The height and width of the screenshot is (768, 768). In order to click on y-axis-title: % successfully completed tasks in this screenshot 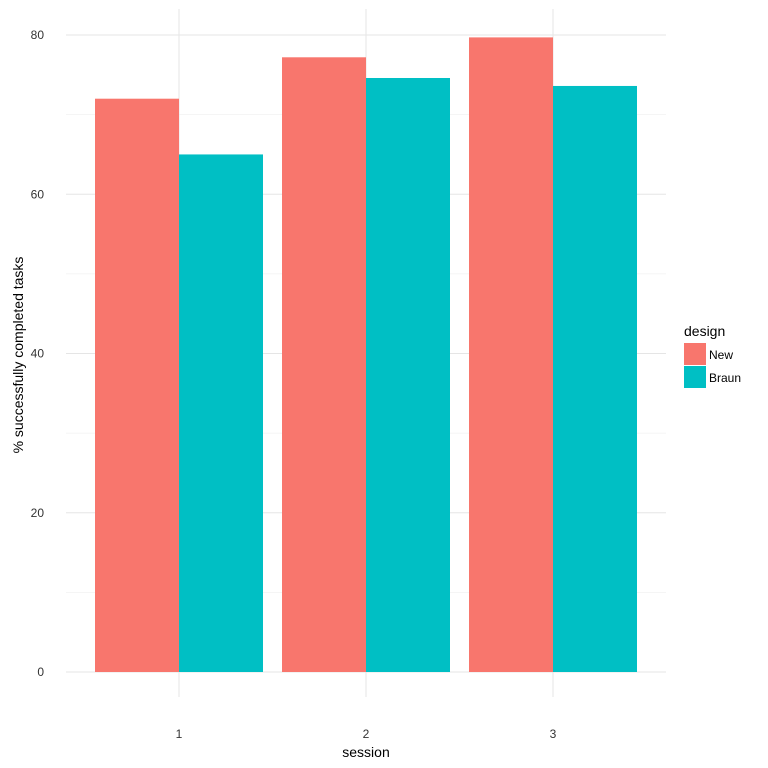, I will do `click(18, 355)`.